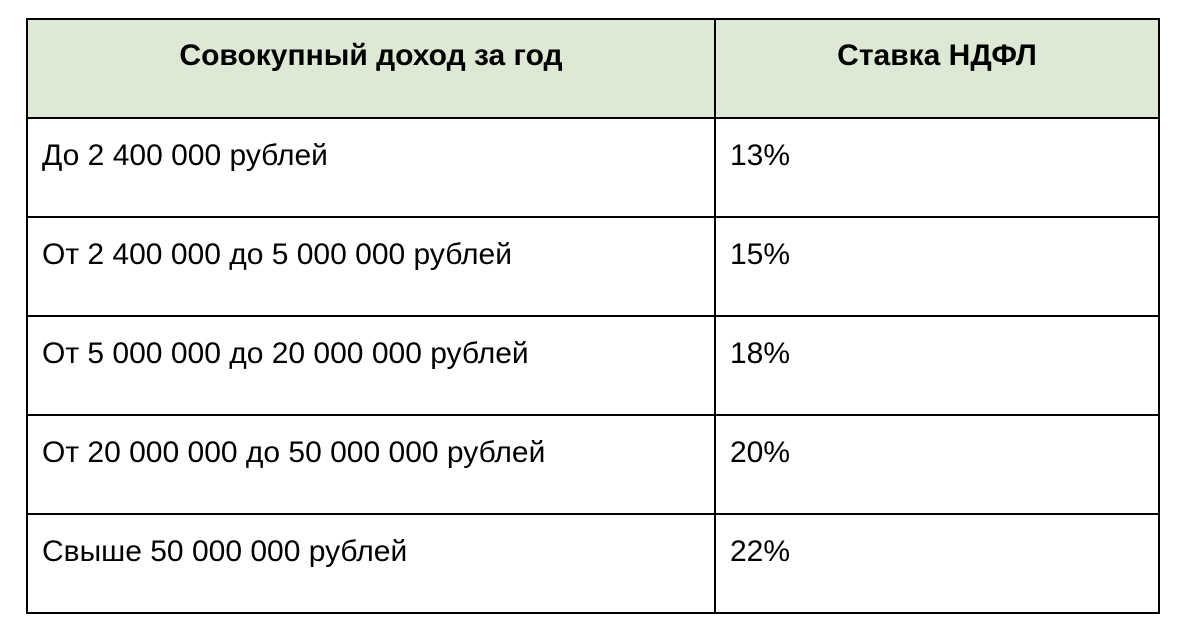 Image resolution: width=1186 pixels, height=631 pixels. Describe the element at coordinates (371, 167) in the screenshot. I see `income-cell: До 2 400 000 рублей` at that location.